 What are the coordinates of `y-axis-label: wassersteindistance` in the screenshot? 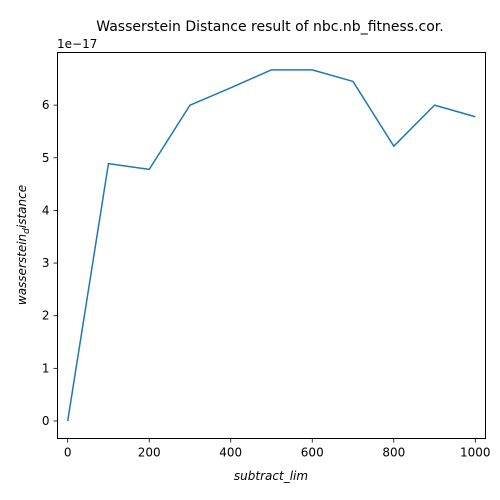 It's located at (23, 245).